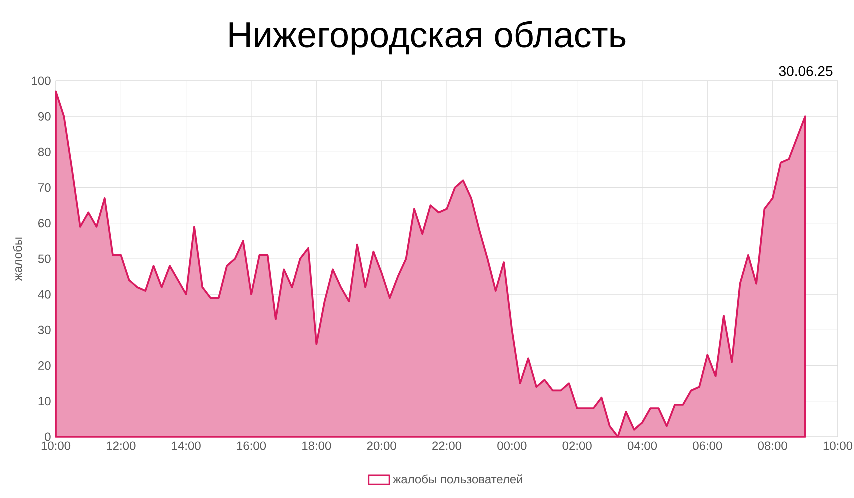 This screenshot has height=498, width=854. What do you see at coordinates (44, 366) in the screenshot?
I see `y-tick-label: 20` at bounding box center [44, 366].